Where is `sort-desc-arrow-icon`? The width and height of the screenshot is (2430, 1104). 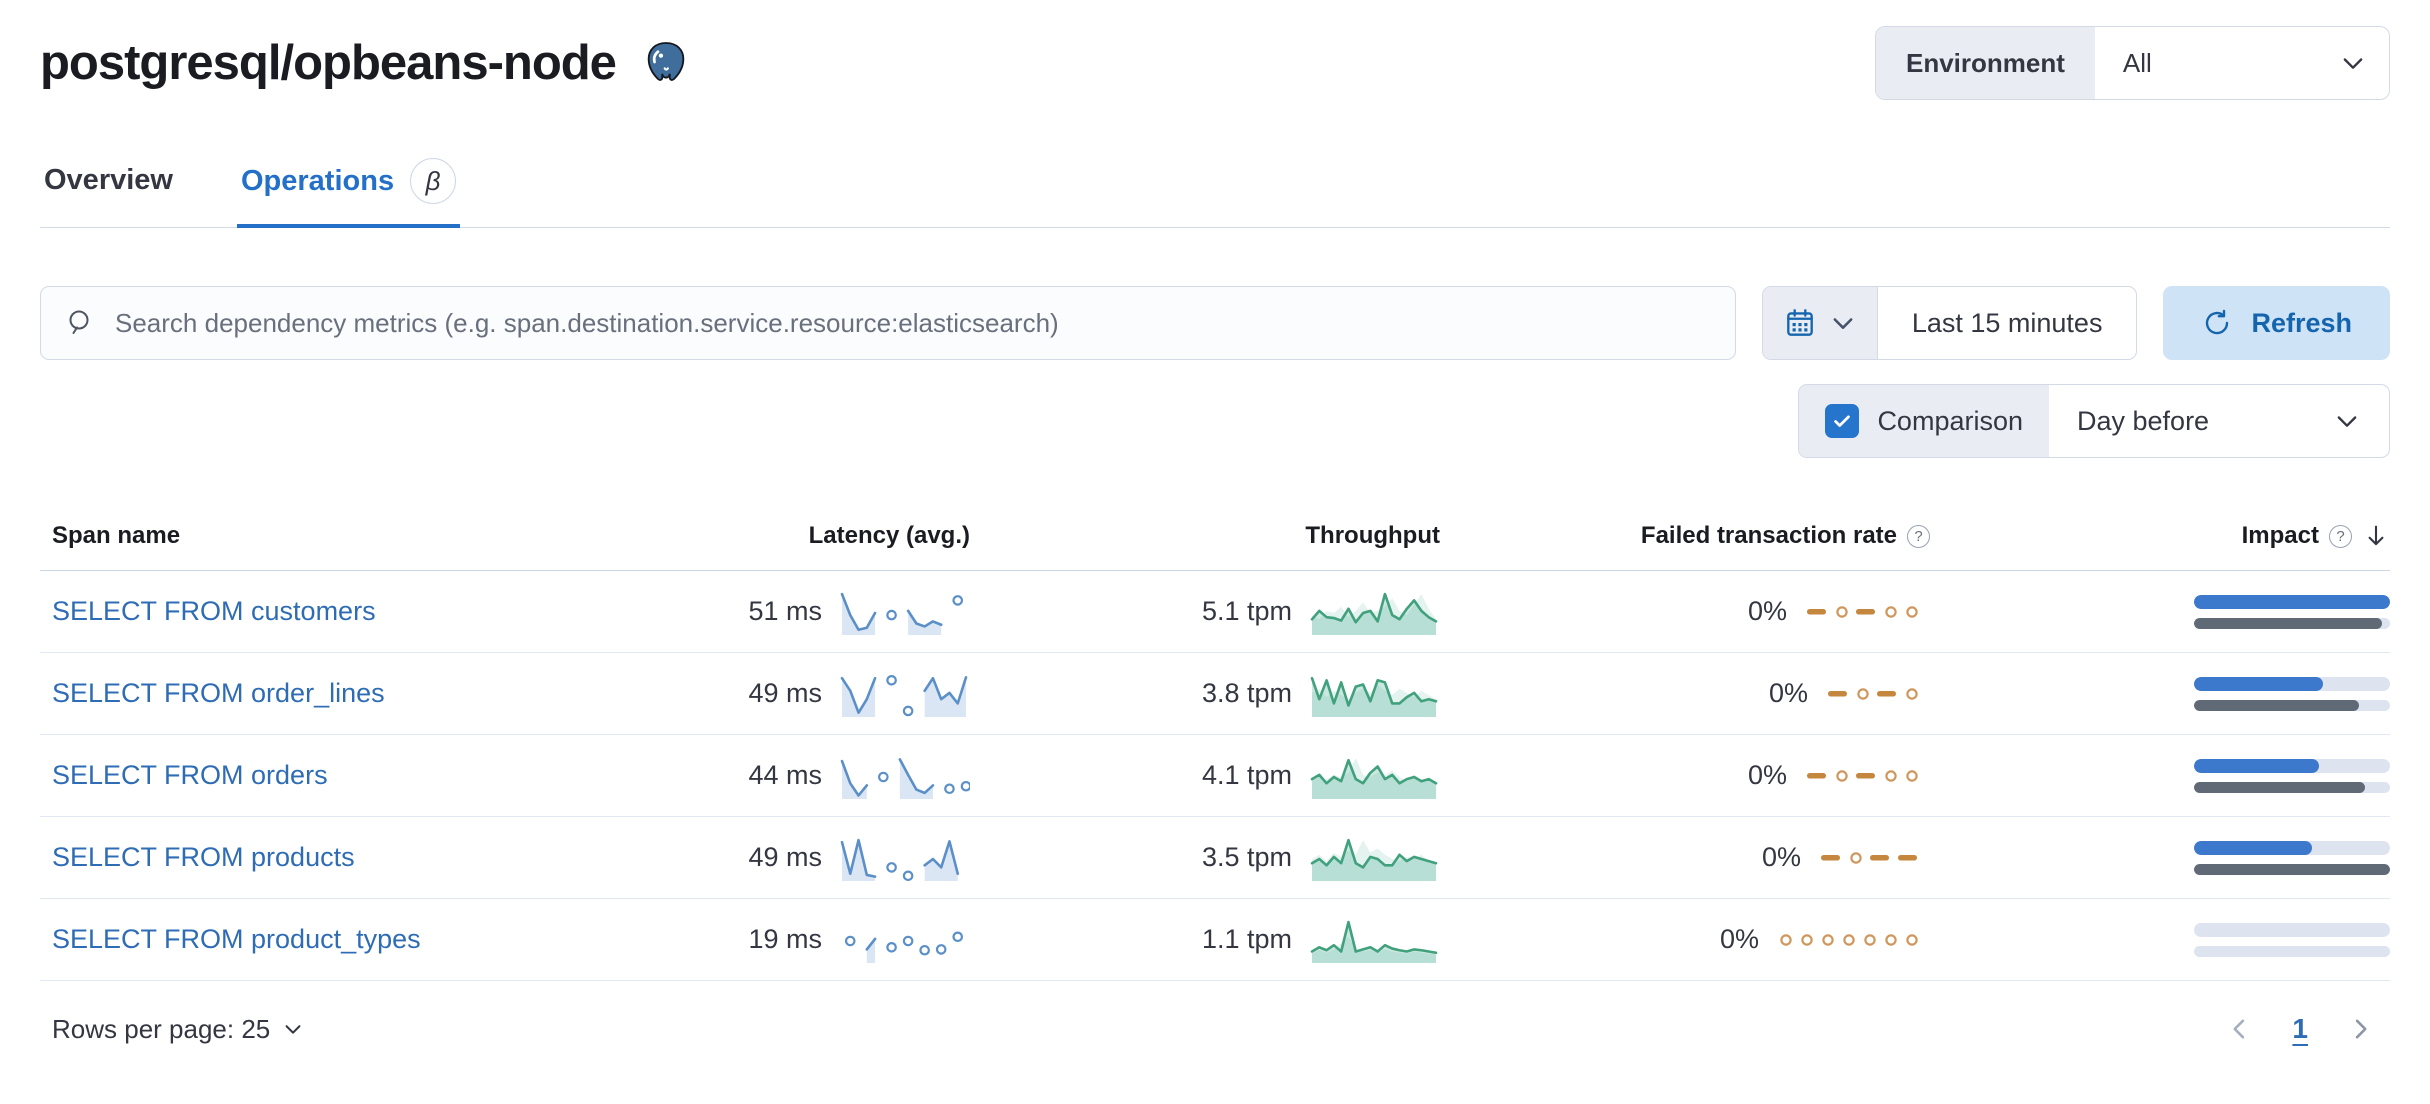 sort-desc-arrow-icon is located at coordinates (2376, 536).